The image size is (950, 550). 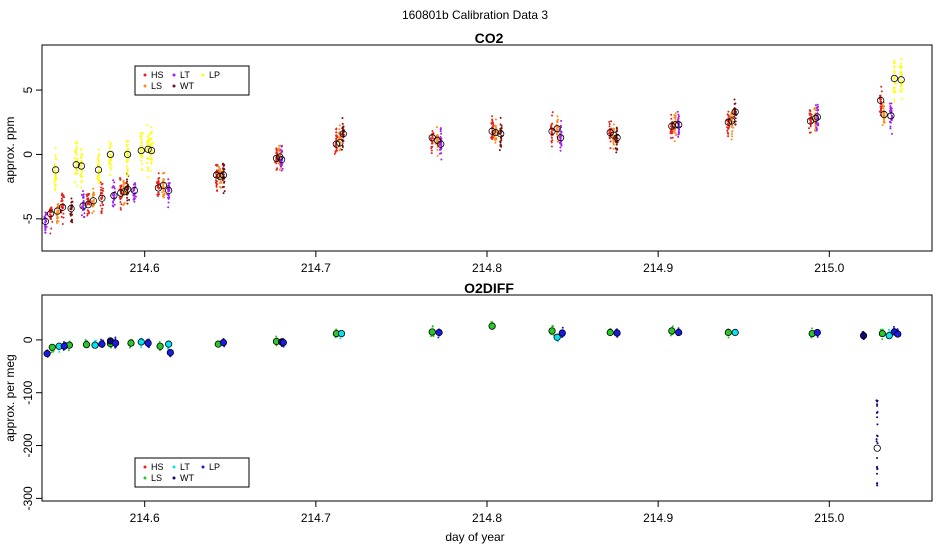 What do you see at coordinates (28, 89) in the screenshot?
I see `y-tick-label: 5` at bounding box center [28, 89].